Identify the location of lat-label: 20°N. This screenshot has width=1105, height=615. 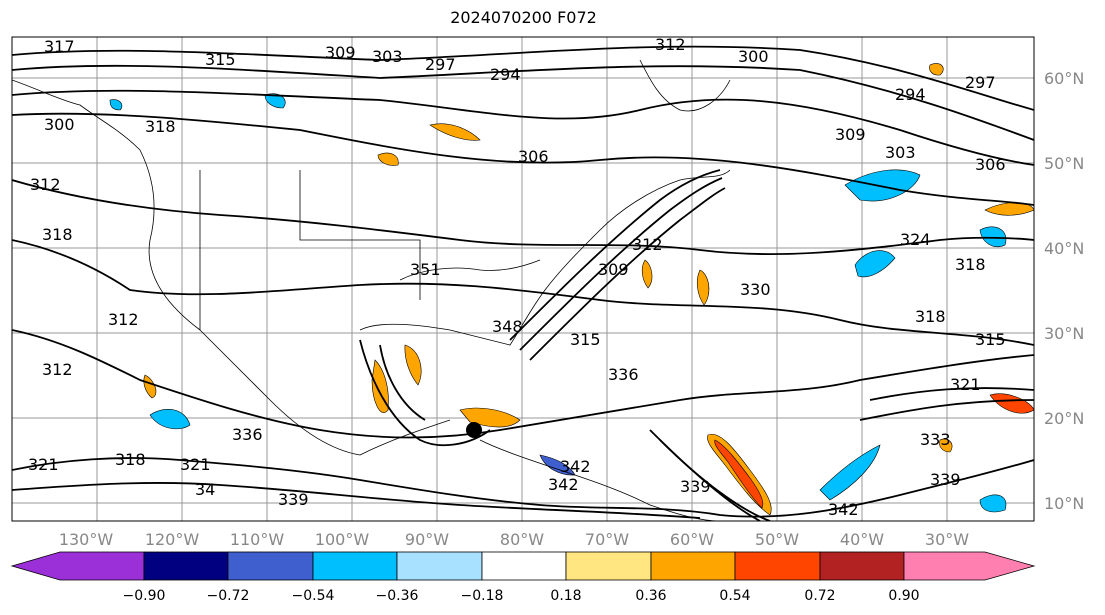
(1064, 418).